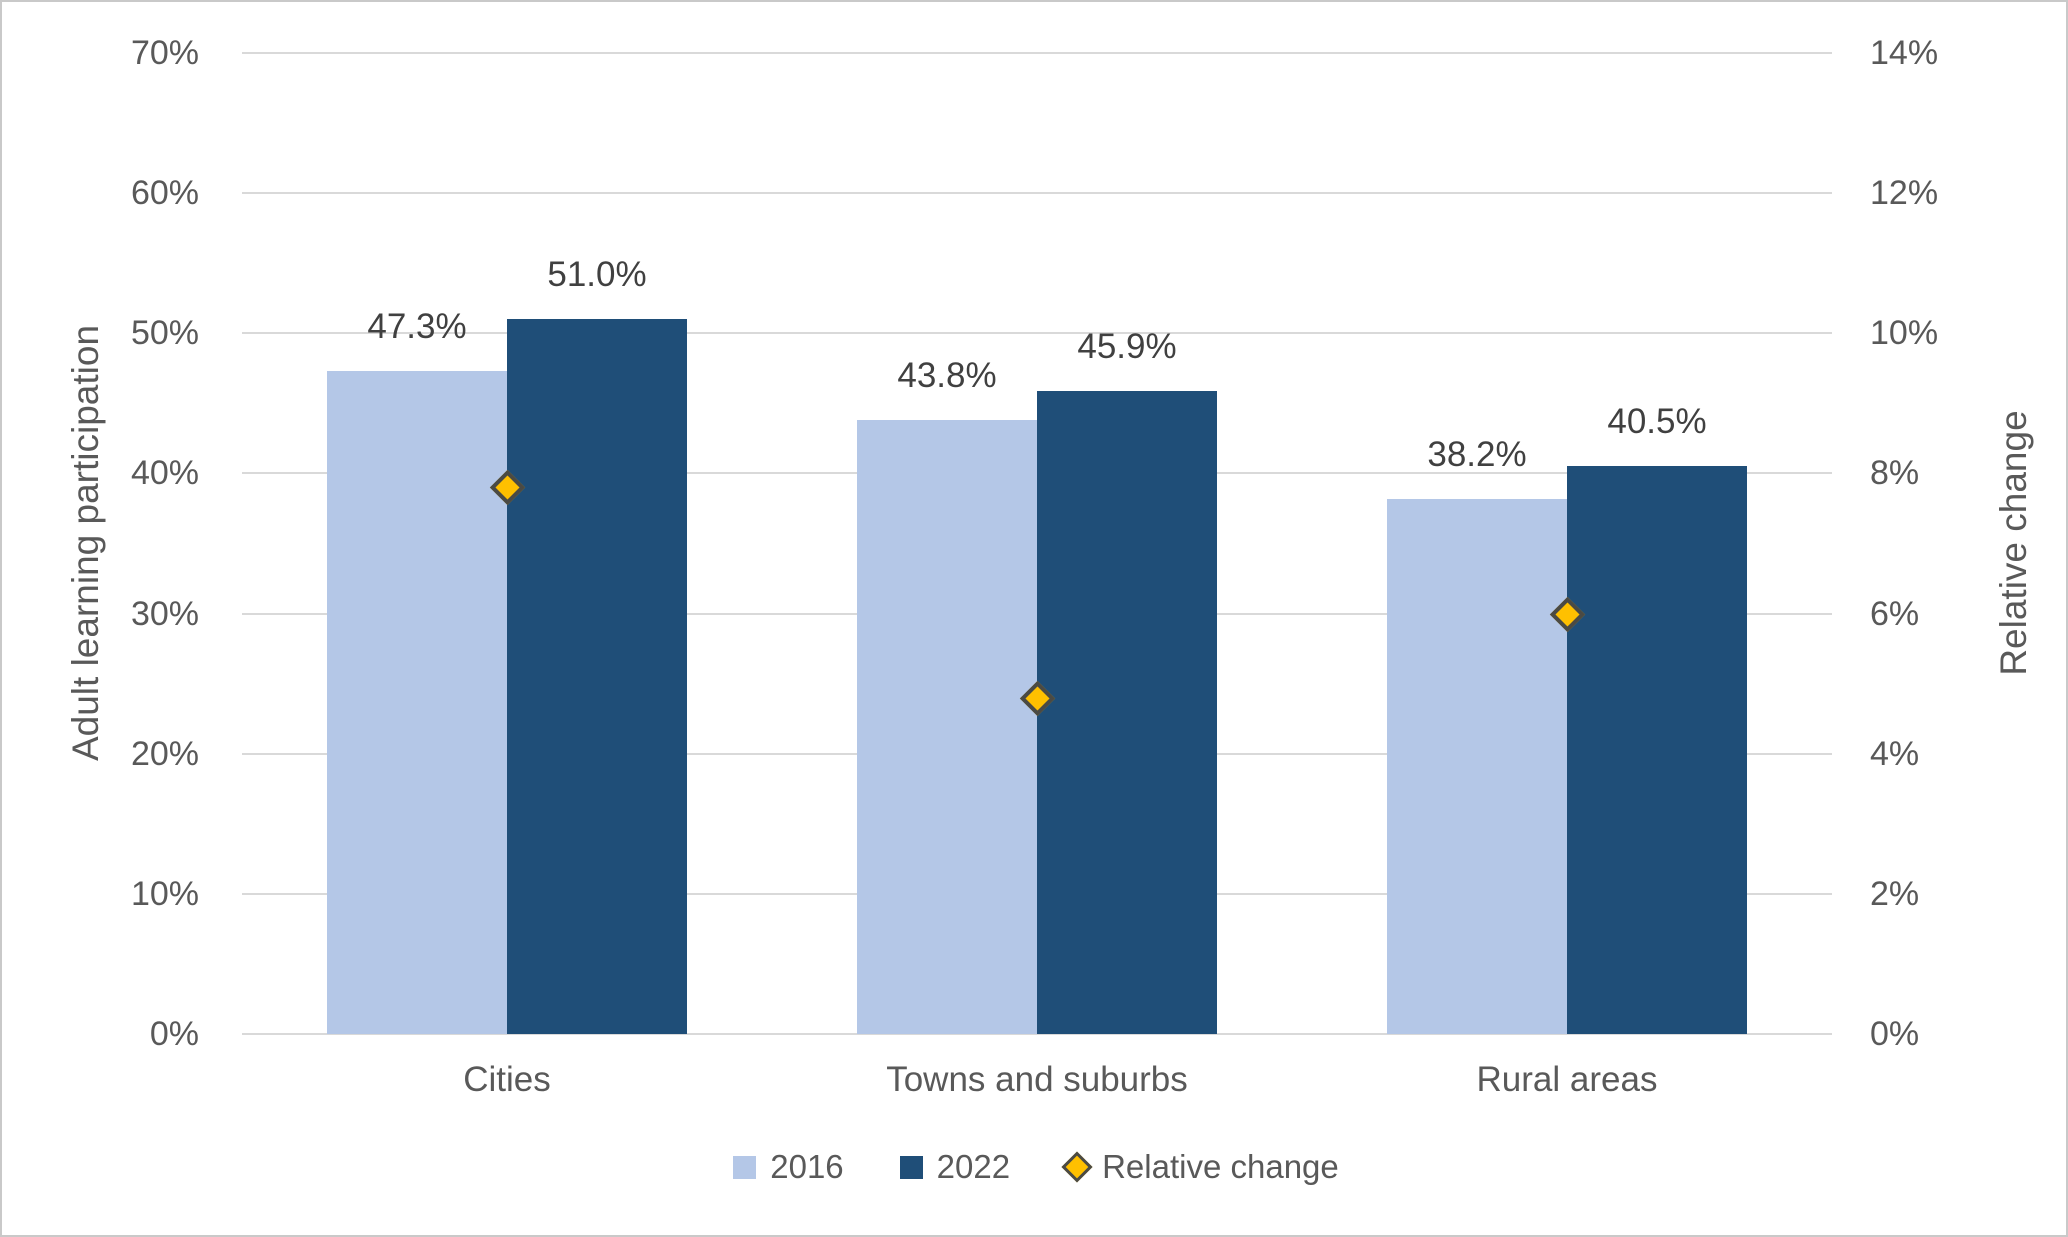  I want to click on right-axis-tick: 4%, so click(1895, 753).